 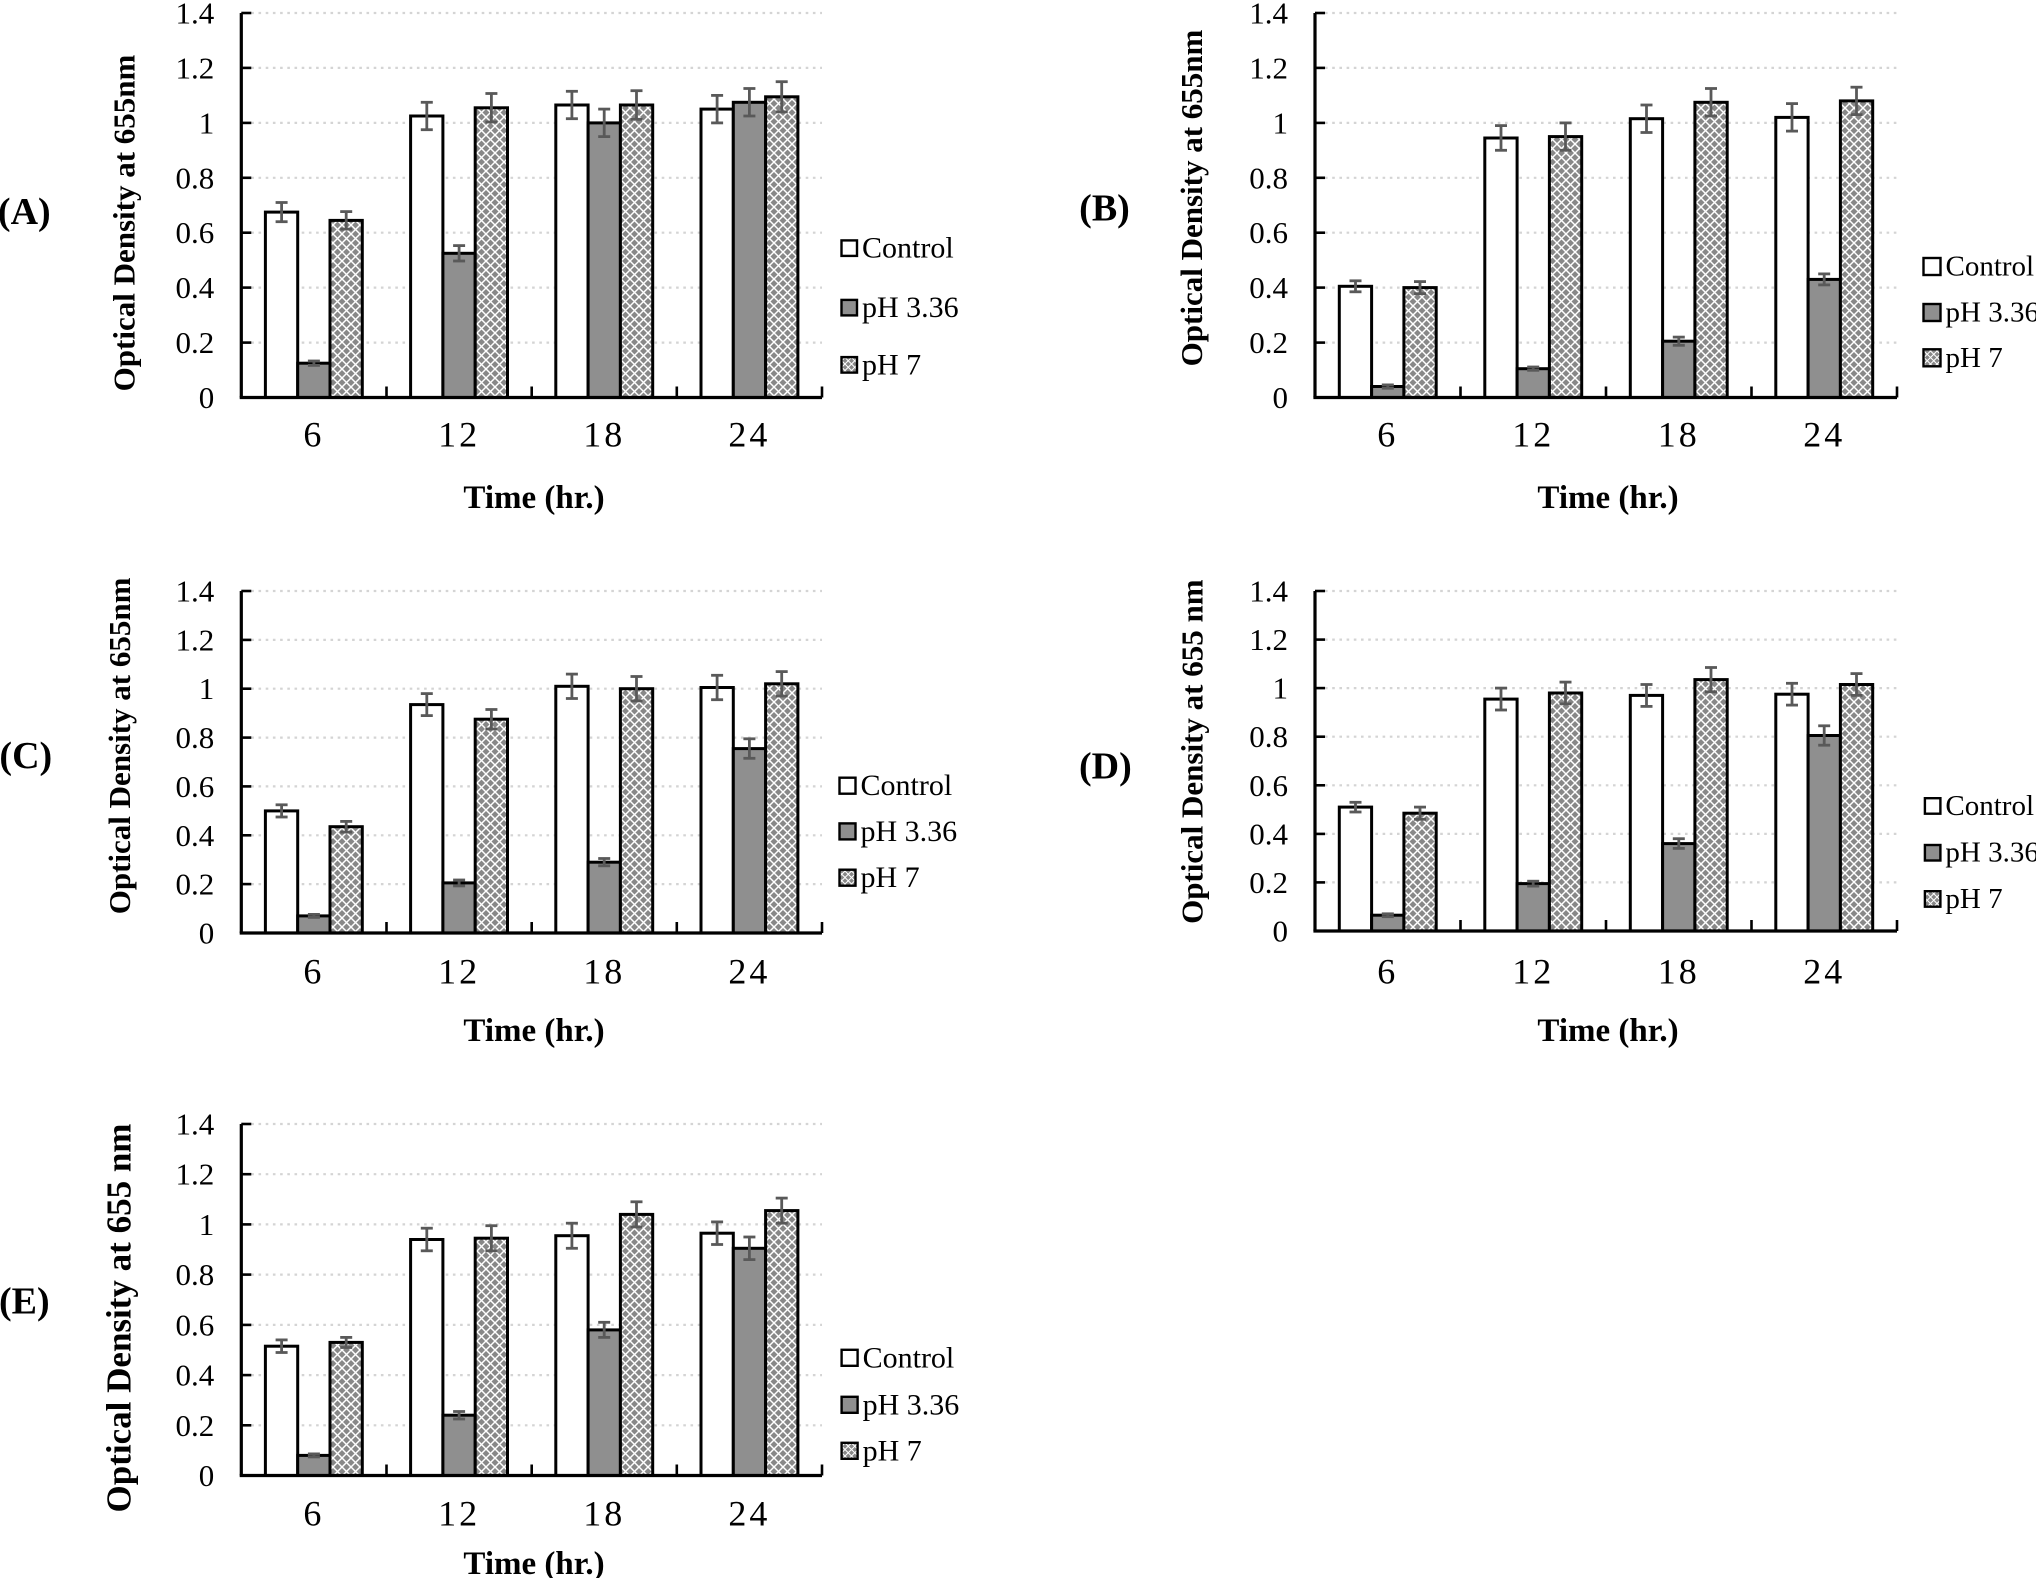 What do you see at coordinates (1105, 766) in the screenshot?
I see `svg-text: (D)` at bounding box center [1105, 766].